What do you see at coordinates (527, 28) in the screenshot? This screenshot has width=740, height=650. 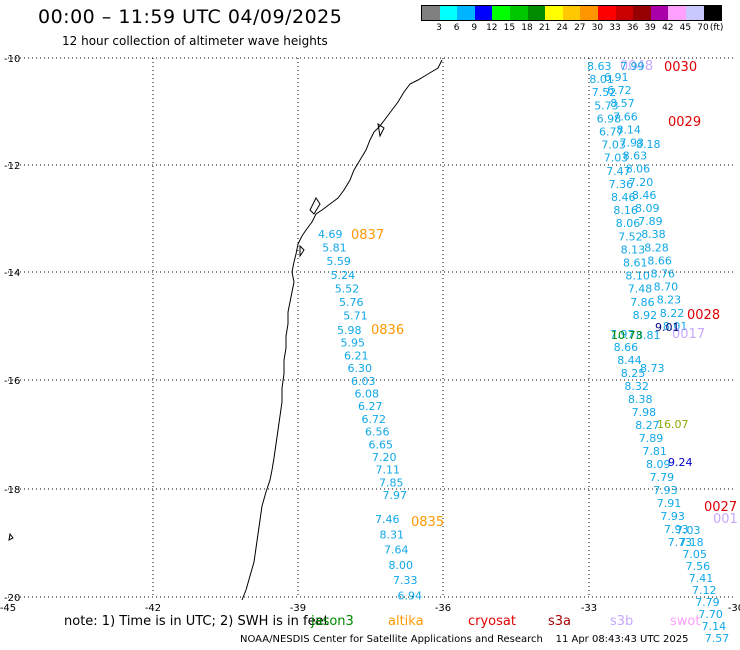 I see `legend-label: 18` at bounding box center [527, 28].